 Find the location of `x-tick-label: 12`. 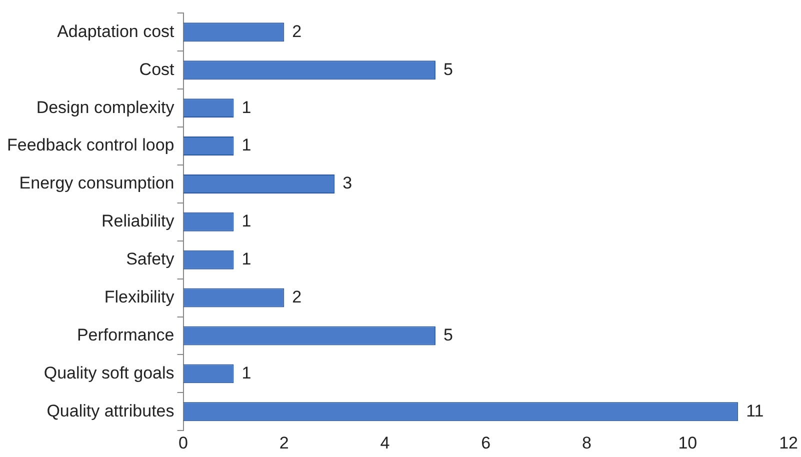

x-tick-label: 12 is located at coordinates (788, 442).